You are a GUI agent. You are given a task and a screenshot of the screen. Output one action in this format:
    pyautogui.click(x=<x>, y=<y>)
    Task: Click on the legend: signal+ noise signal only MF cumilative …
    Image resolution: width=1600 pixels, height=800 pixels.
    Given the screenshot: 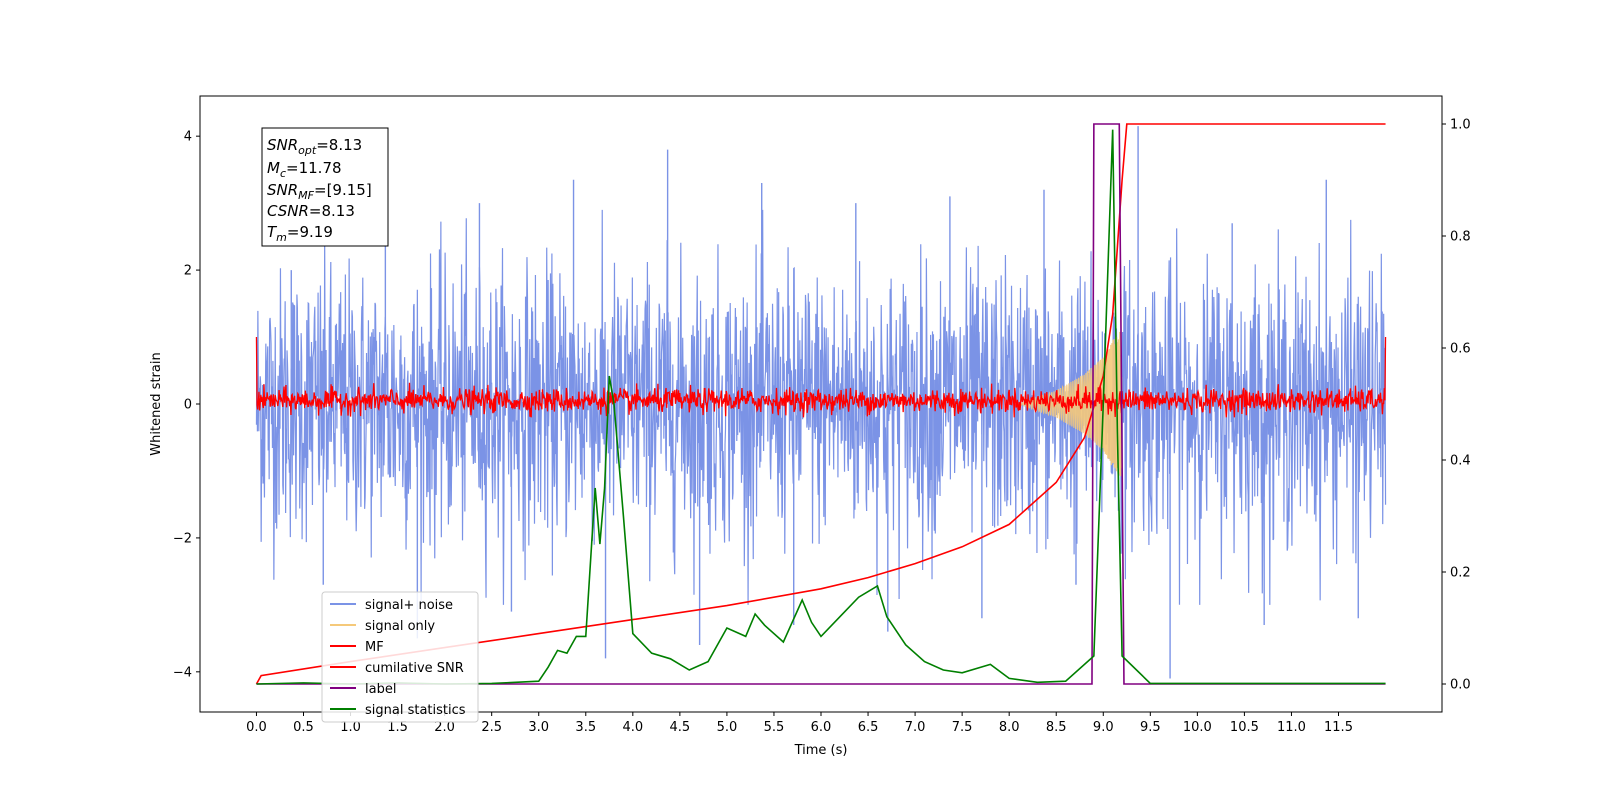 What is the action you would take?
    pyautogui.click(x=400, y=657)
    